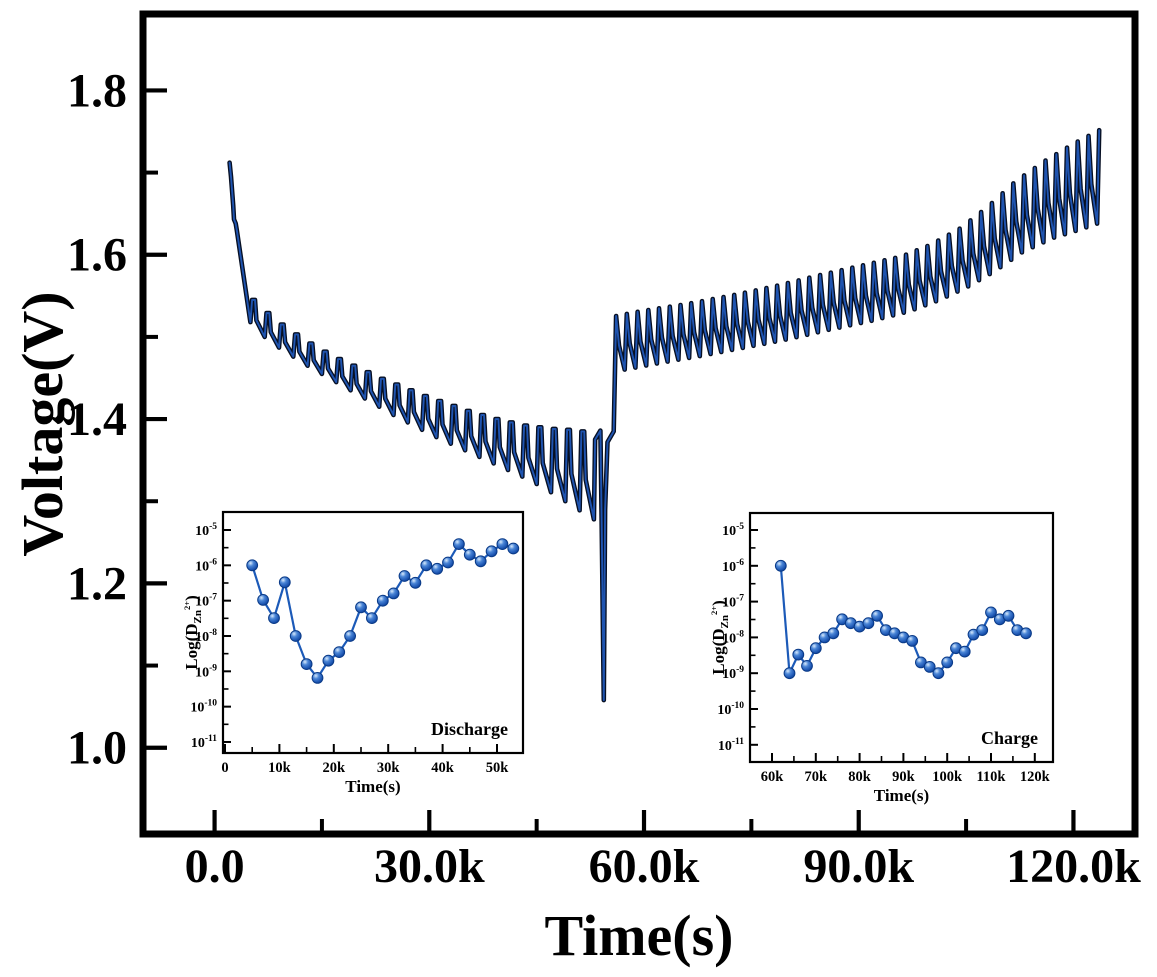 The width and height of the screenshot is (1157, 977). What do you see at coordinates (97, 748) in the screenshot?
I see `y-tick-label: 1.0` at bounding box center [97, 748].